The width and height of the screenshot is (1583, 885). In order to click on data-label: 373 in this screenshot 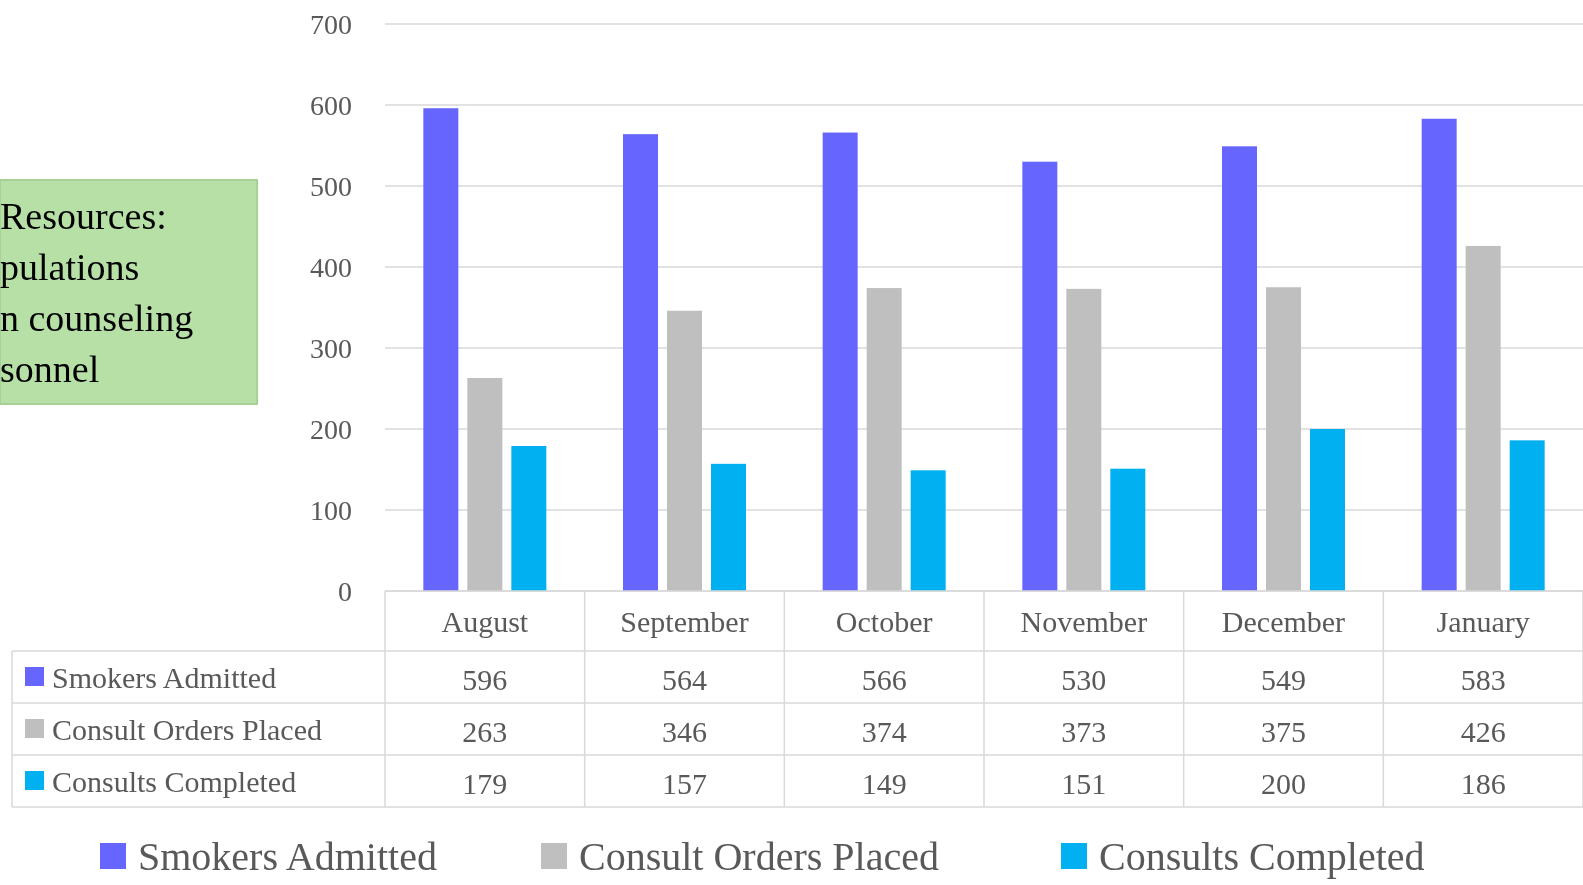, I will do `click(1084, 731)`.